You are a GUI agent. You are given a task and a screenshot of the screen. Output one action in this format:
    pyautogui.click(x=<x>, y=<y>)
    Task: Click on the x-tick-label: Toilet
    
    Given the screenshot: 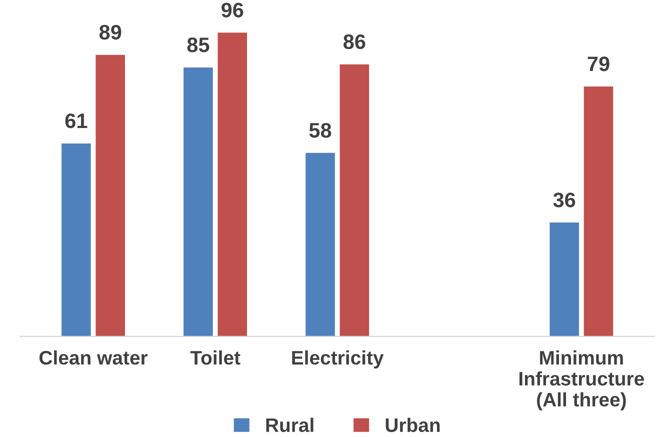 What is the action you would take?
    pyautogui.click(x=215, y=357)
    